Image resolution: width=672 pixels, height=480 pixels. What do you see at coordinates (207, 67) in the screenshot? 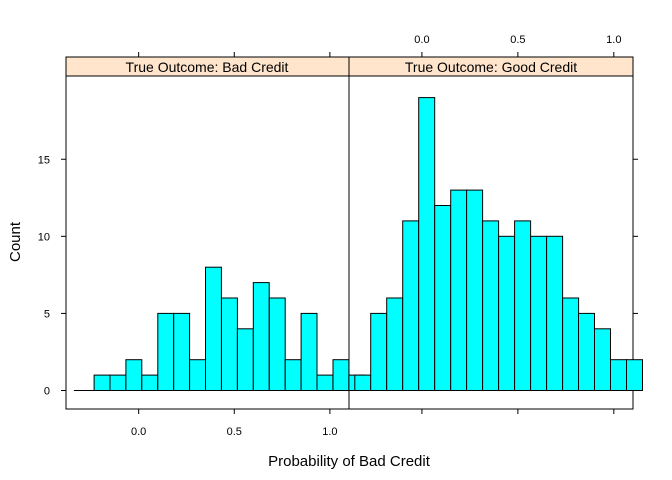
I see `strip-left-label: True Outcome: Bad Credit` at bounding box center [207, 67].